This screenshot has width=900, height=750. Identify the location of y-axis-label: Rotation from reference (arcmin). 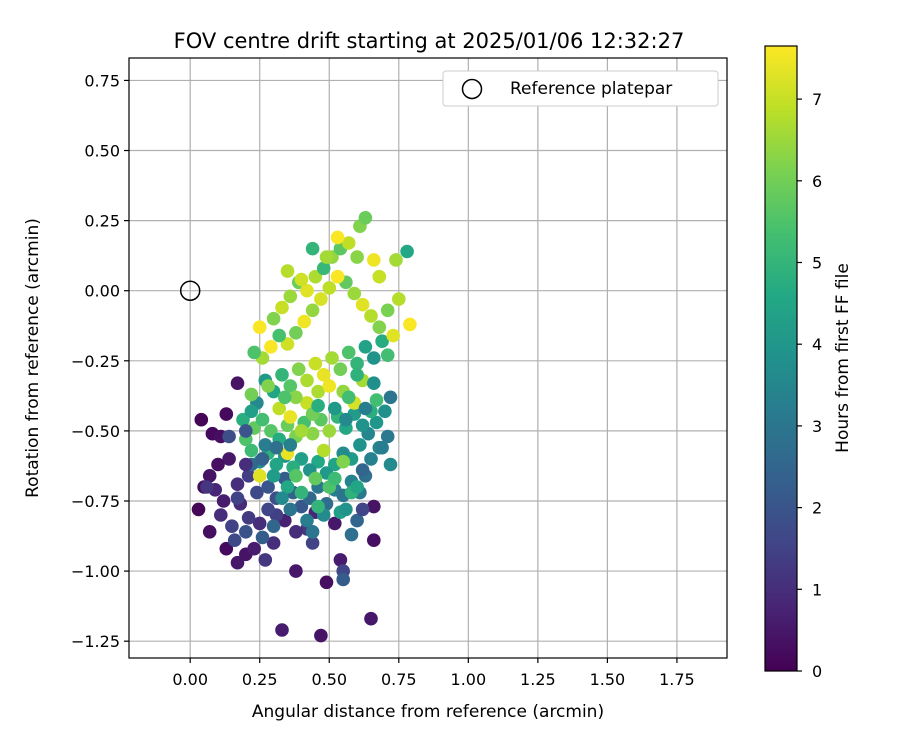
(33, 358).